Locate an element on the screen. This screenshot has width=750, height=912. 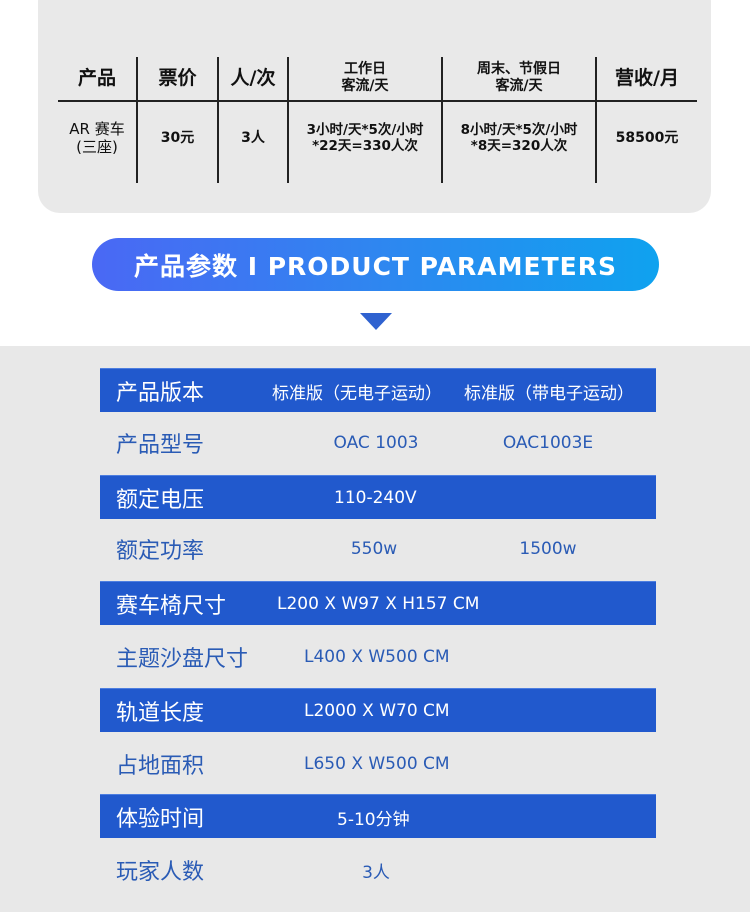
param-label: 体验时间 is located at coordinates (160, 819).